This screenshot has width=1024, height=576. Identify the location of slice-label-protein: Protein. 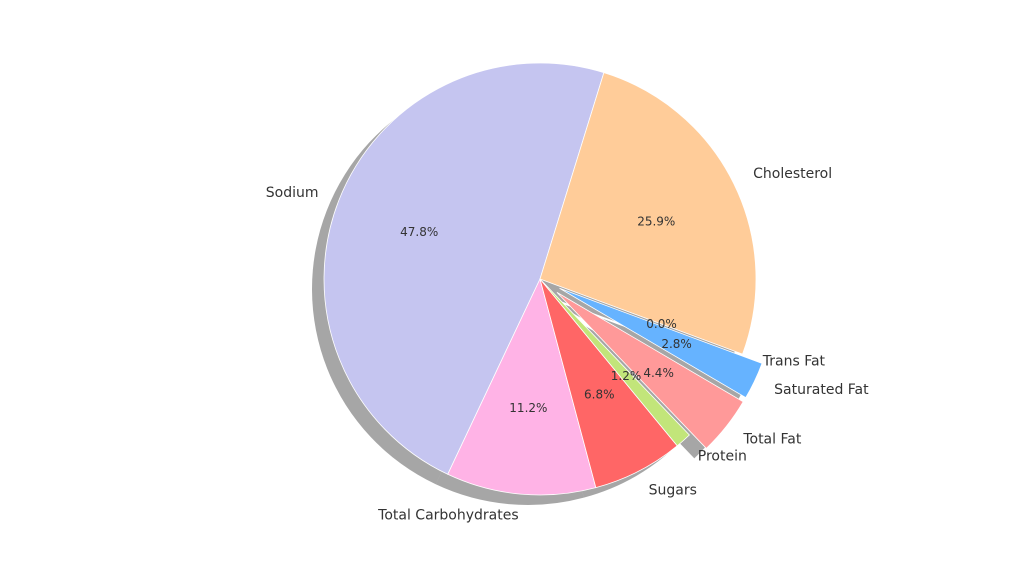
(722, 457).